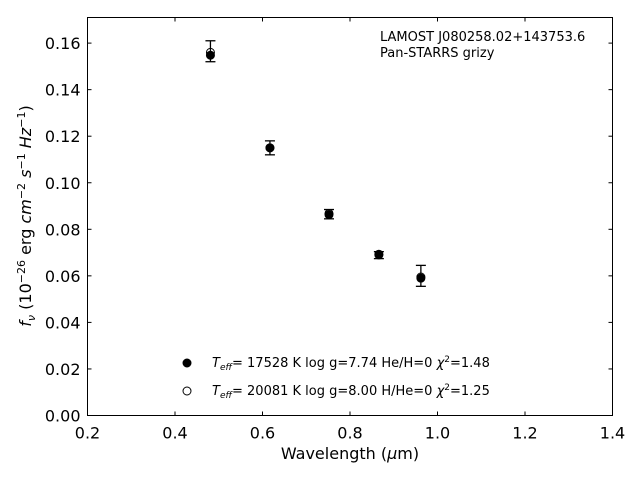  What do you see at coordinates (63, 43) in the screenshot?
I see `y-tick-label: 0.16` at bounding box center [63, 43].